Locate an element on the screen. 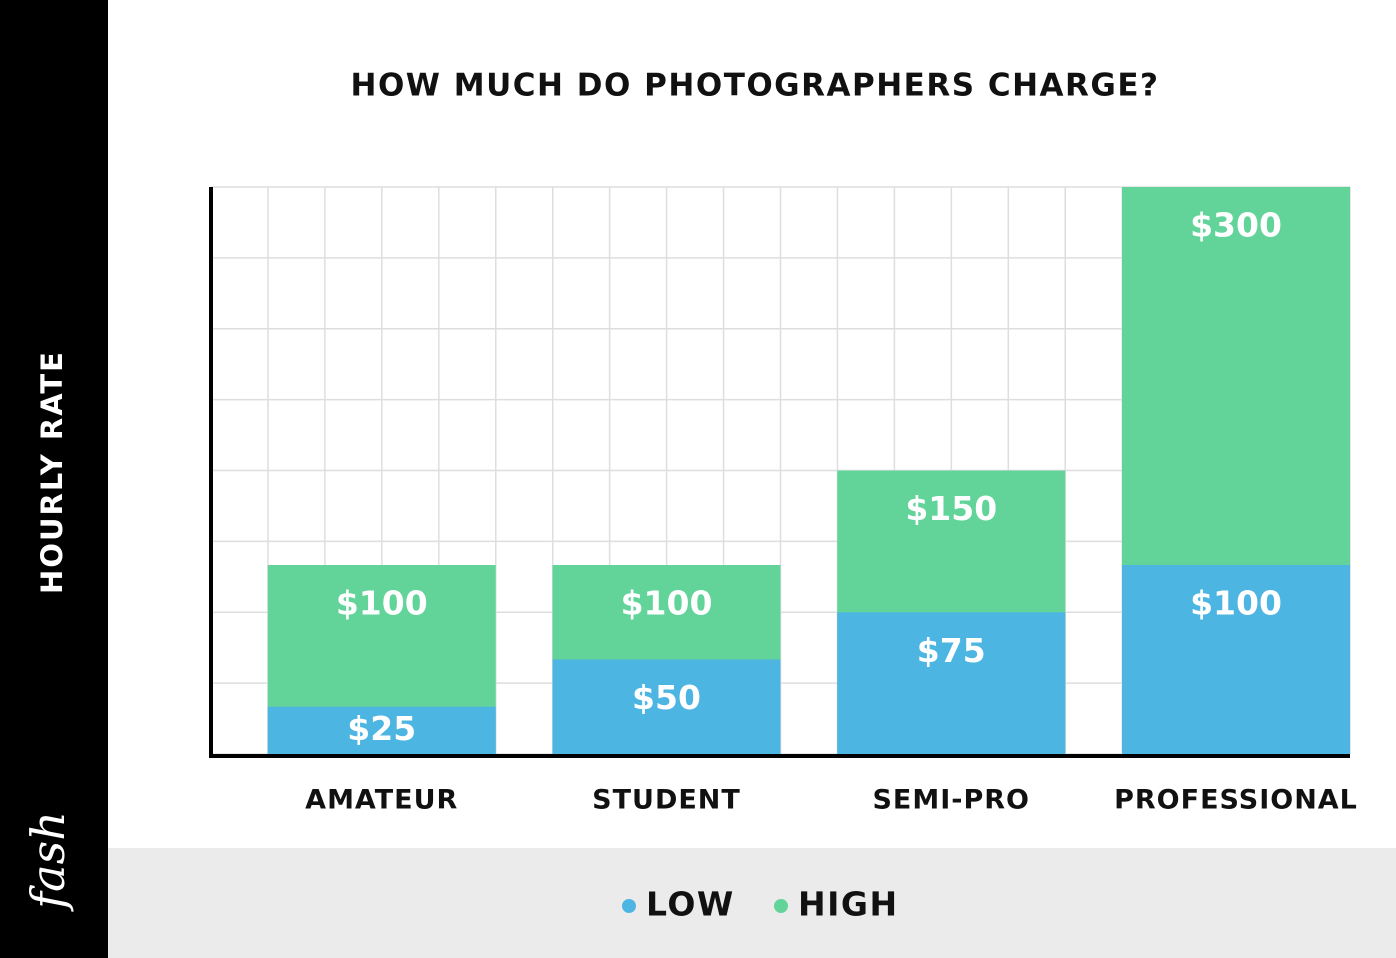 This screenshot has width=1396, height=958. value-label: $150 is located at coordinates (951, 508).